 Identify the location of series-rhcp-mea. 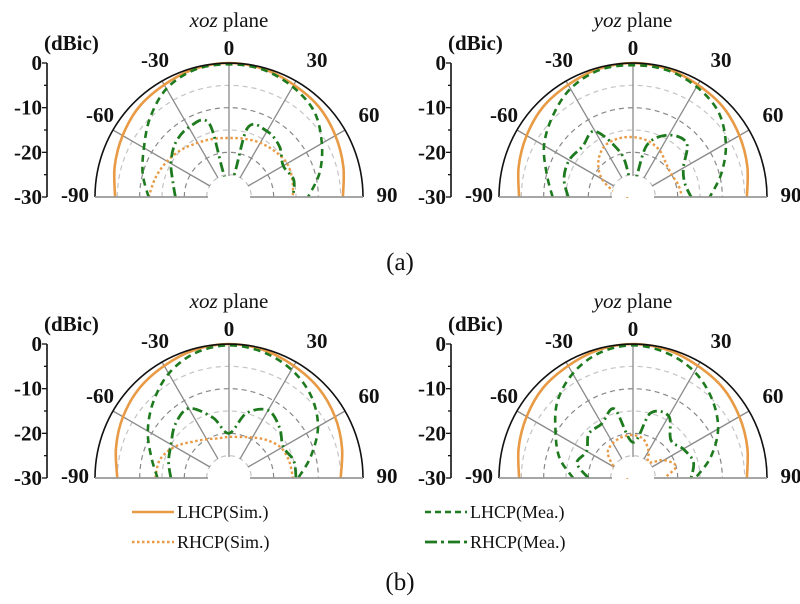
(635, 443).